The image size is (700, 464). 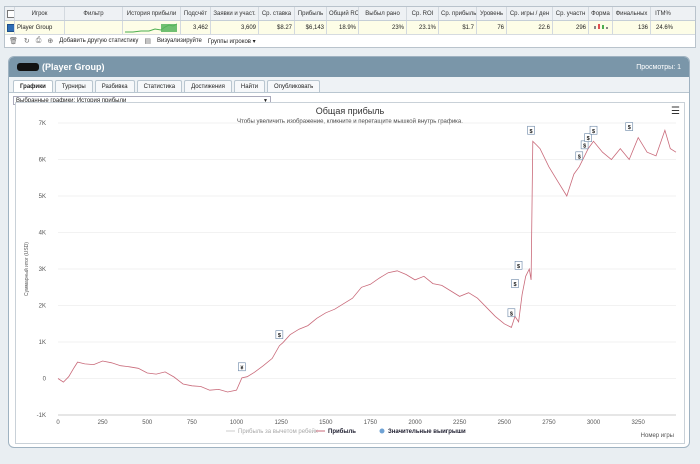 I want to click on header-form: Форма, so click(x=601, y=13).